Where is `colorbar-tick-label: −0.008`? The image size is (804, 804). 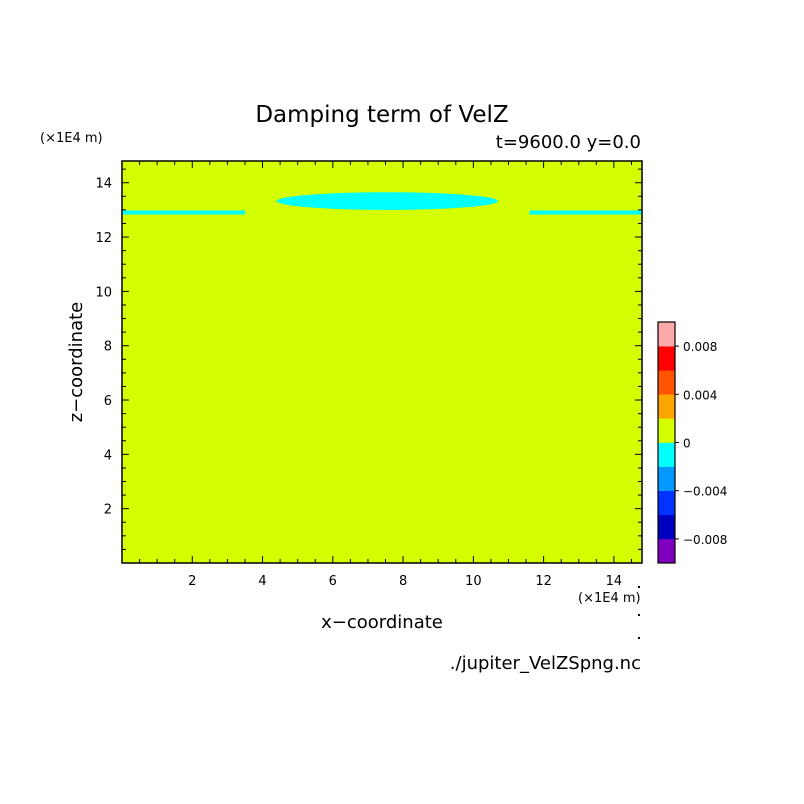
colorbar-tick-label: −0.008 is located at coordinates (705, 540).